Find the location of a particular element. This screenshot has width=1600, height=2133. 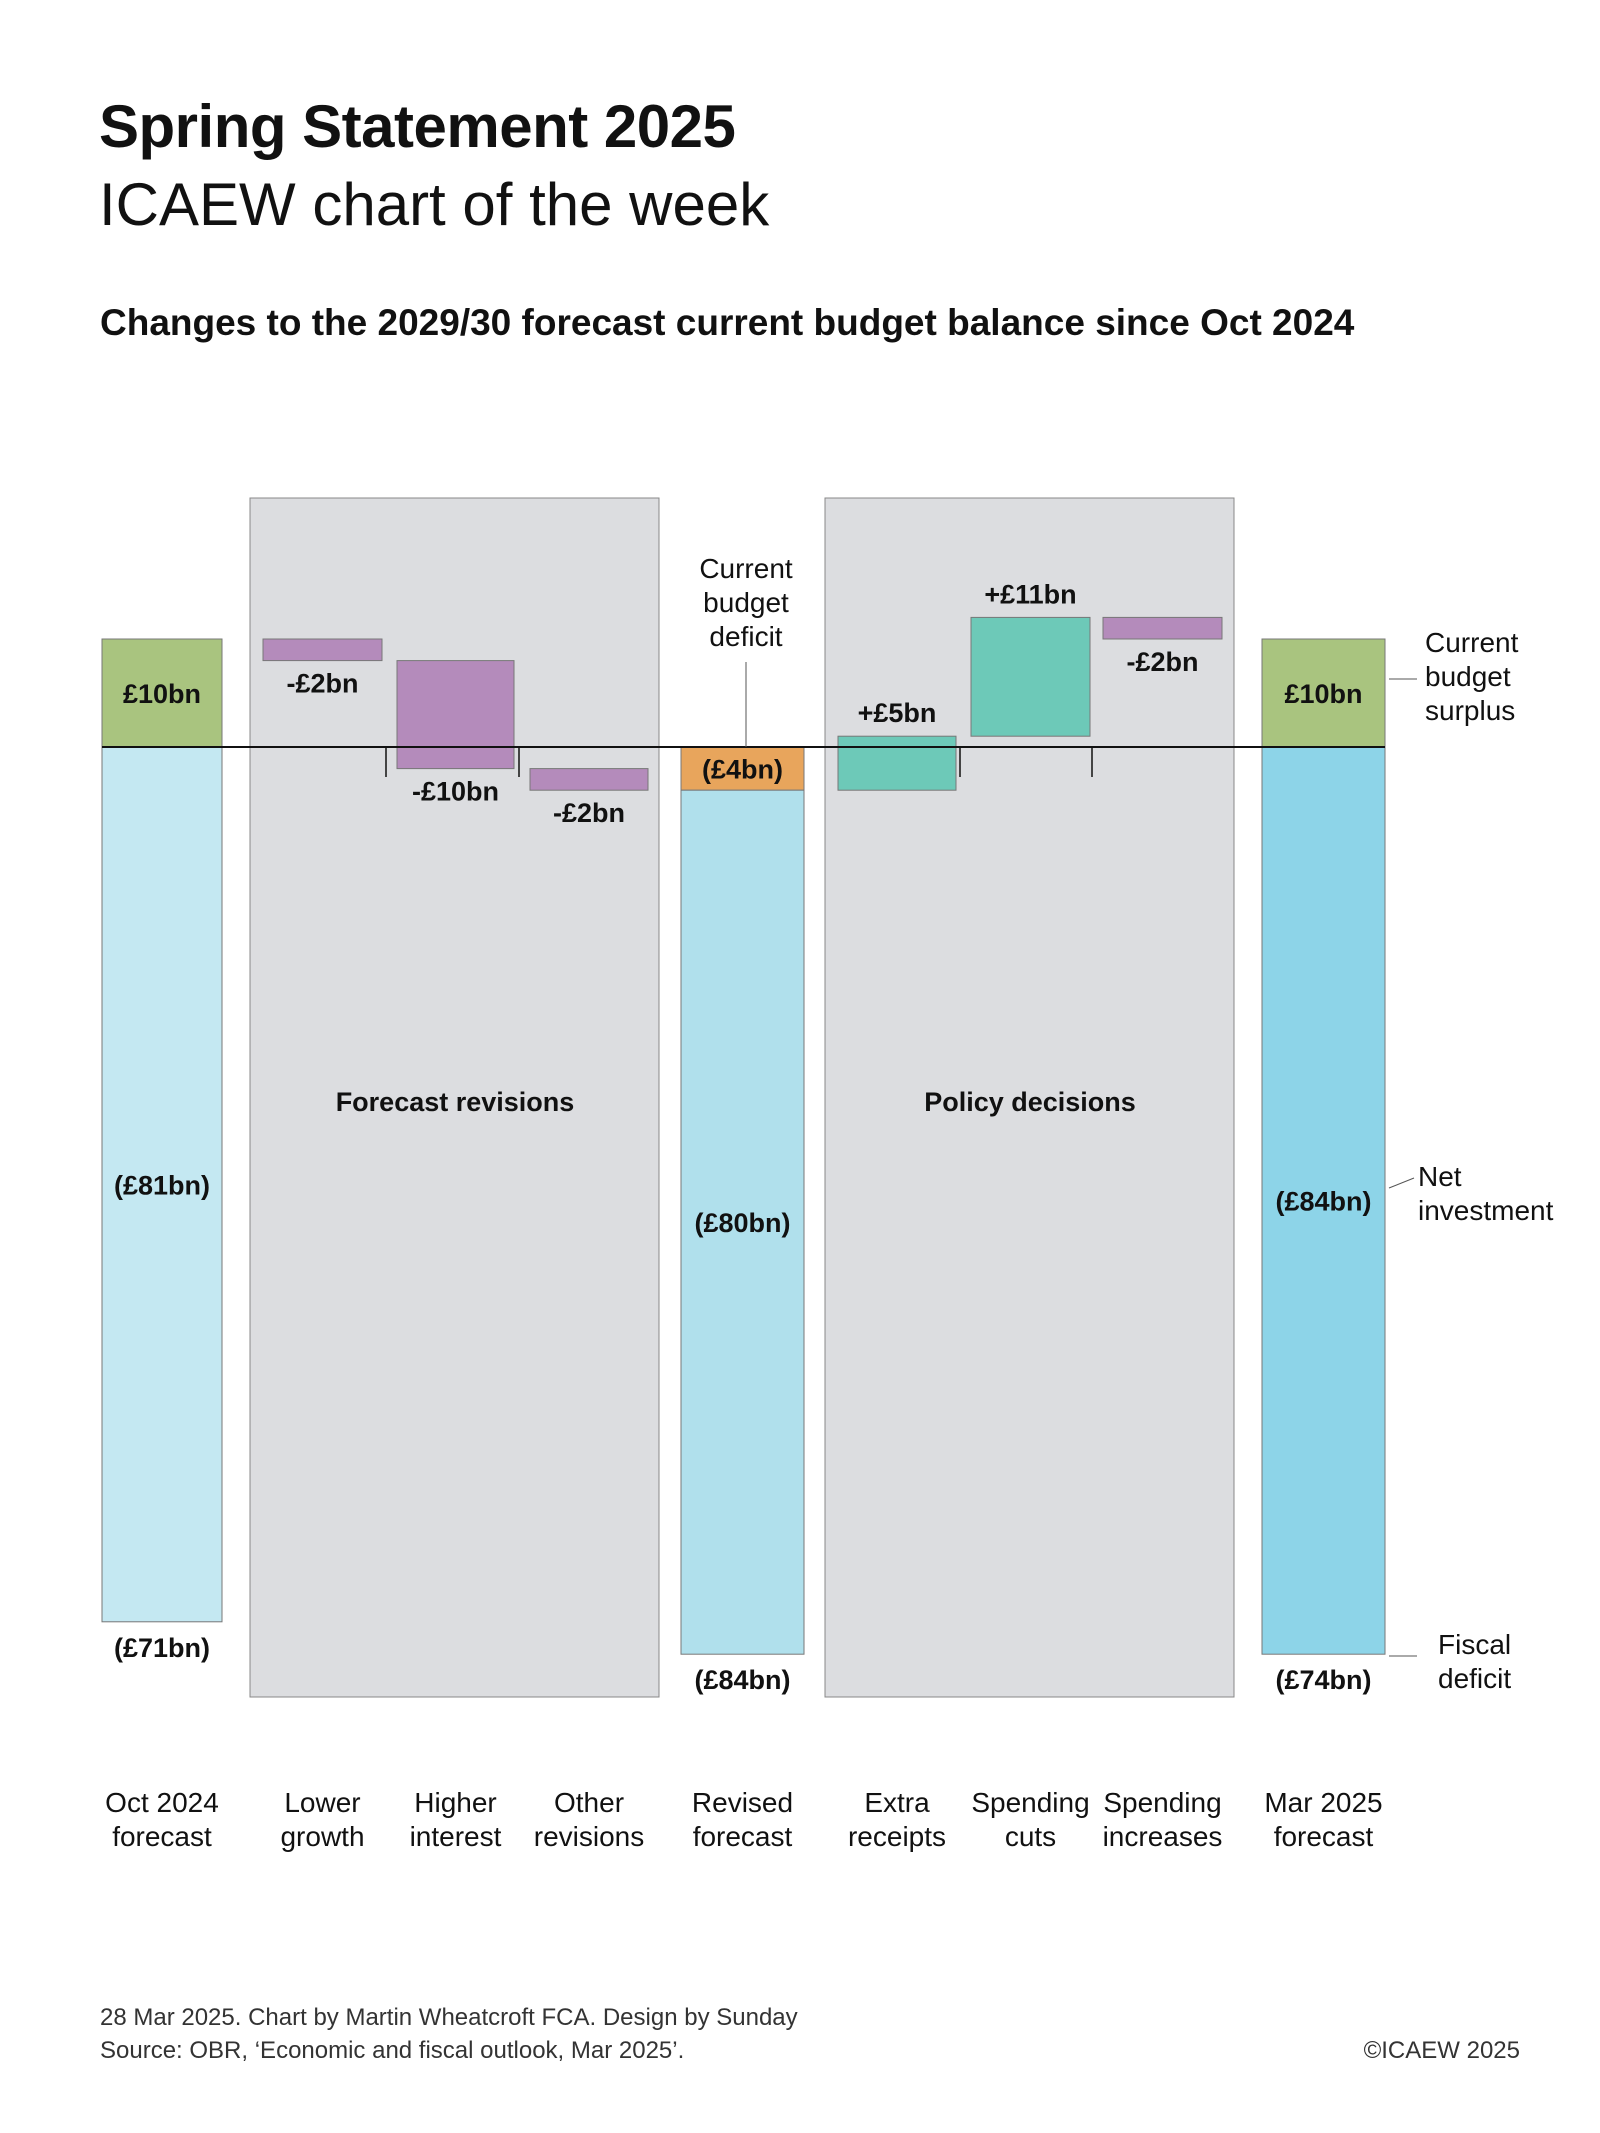

page-subtitle: ICAEW chart of the week is located at coordinates (434, 204).